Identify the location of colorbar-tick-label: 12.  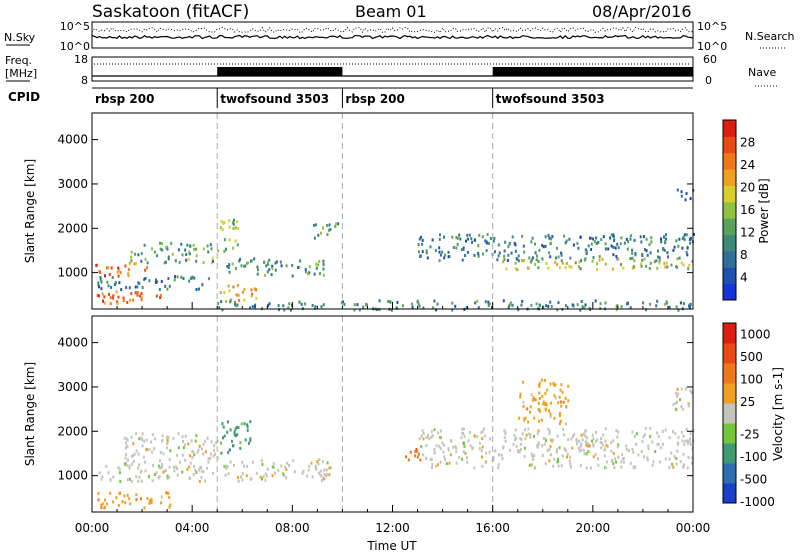
(747, 233).